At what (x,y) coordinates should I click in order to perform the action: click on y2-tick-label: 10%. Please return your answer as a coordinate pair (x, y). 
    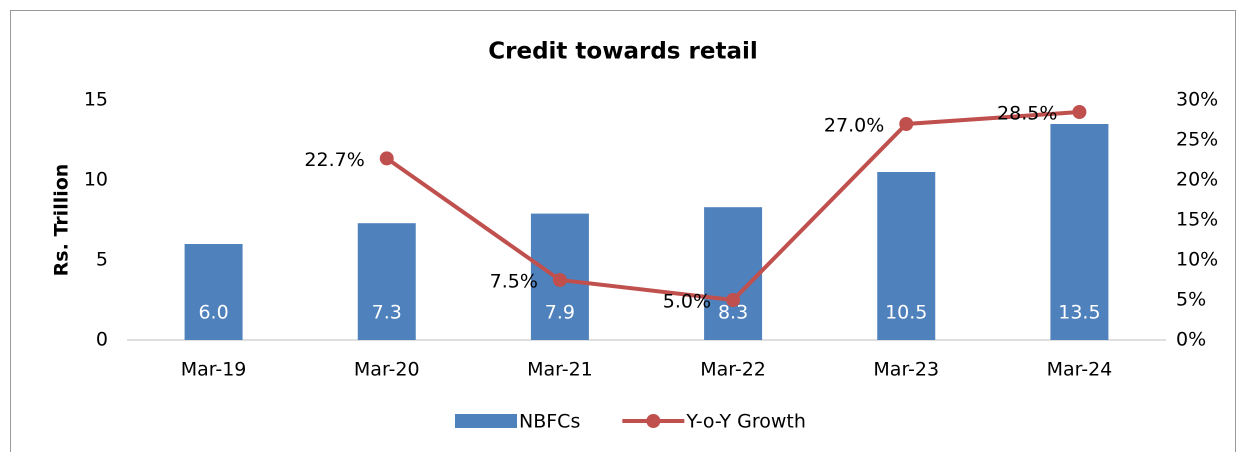
    Looking at the image, I should click on (1197, 260).